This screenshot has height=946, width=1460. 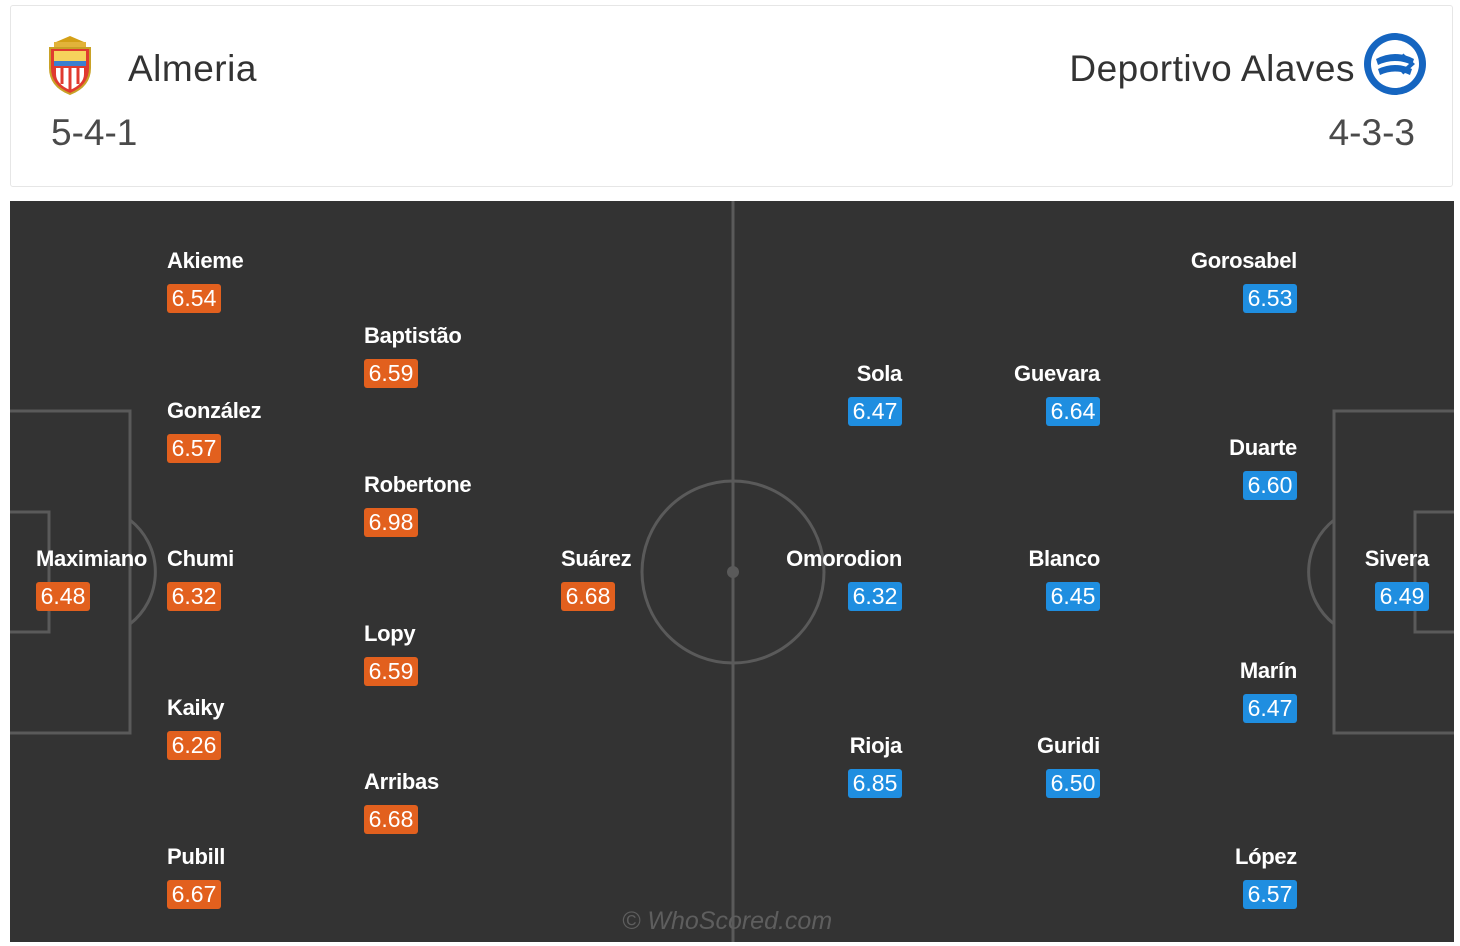 What do you see at coordinates (194, 894) in the screenshot?
I see `player-rating-badge: 6.67` at bounding box center [194, 894].